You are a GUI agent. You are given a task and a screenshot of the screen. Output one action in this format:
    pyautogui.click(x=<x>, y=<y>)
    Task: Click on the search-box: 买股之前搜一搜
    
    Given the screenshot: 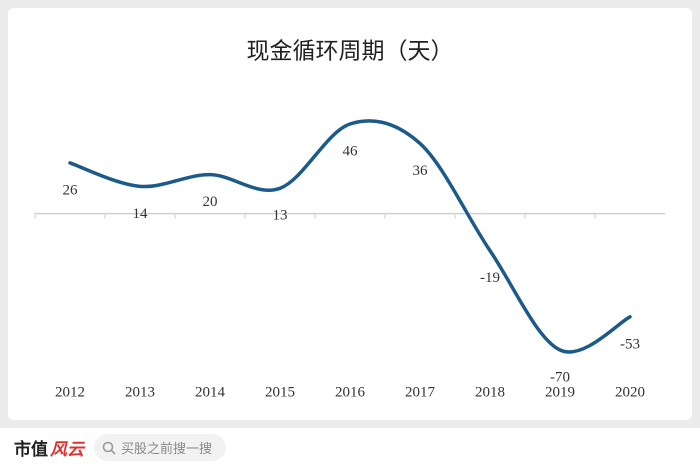 What is the action you would take?
    pyautogui.click(x=160, y=447)
    